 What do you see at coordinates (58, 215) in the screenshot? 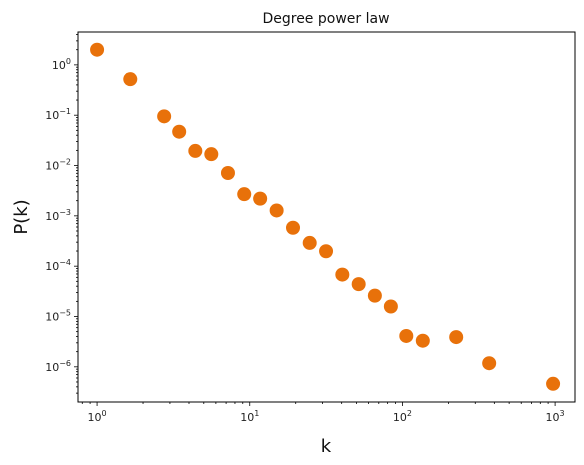
I see `y-tick-label: 10⁻³` at bounding box center [58, 215].